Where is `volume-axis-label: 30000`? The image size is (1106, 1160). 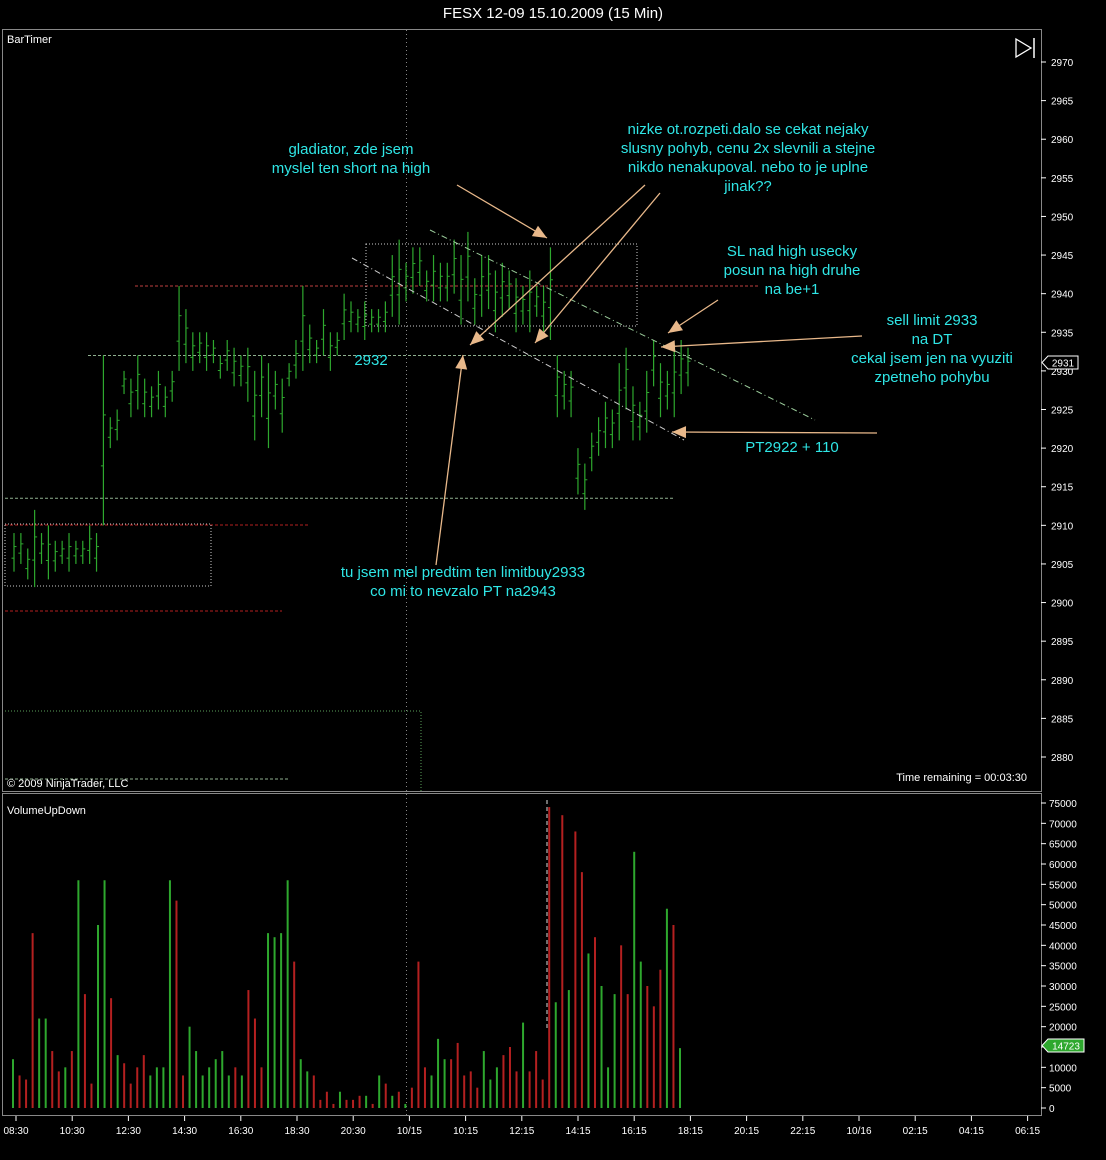
volume-axis-label: 30000 is located at coordinates (1063, 987).